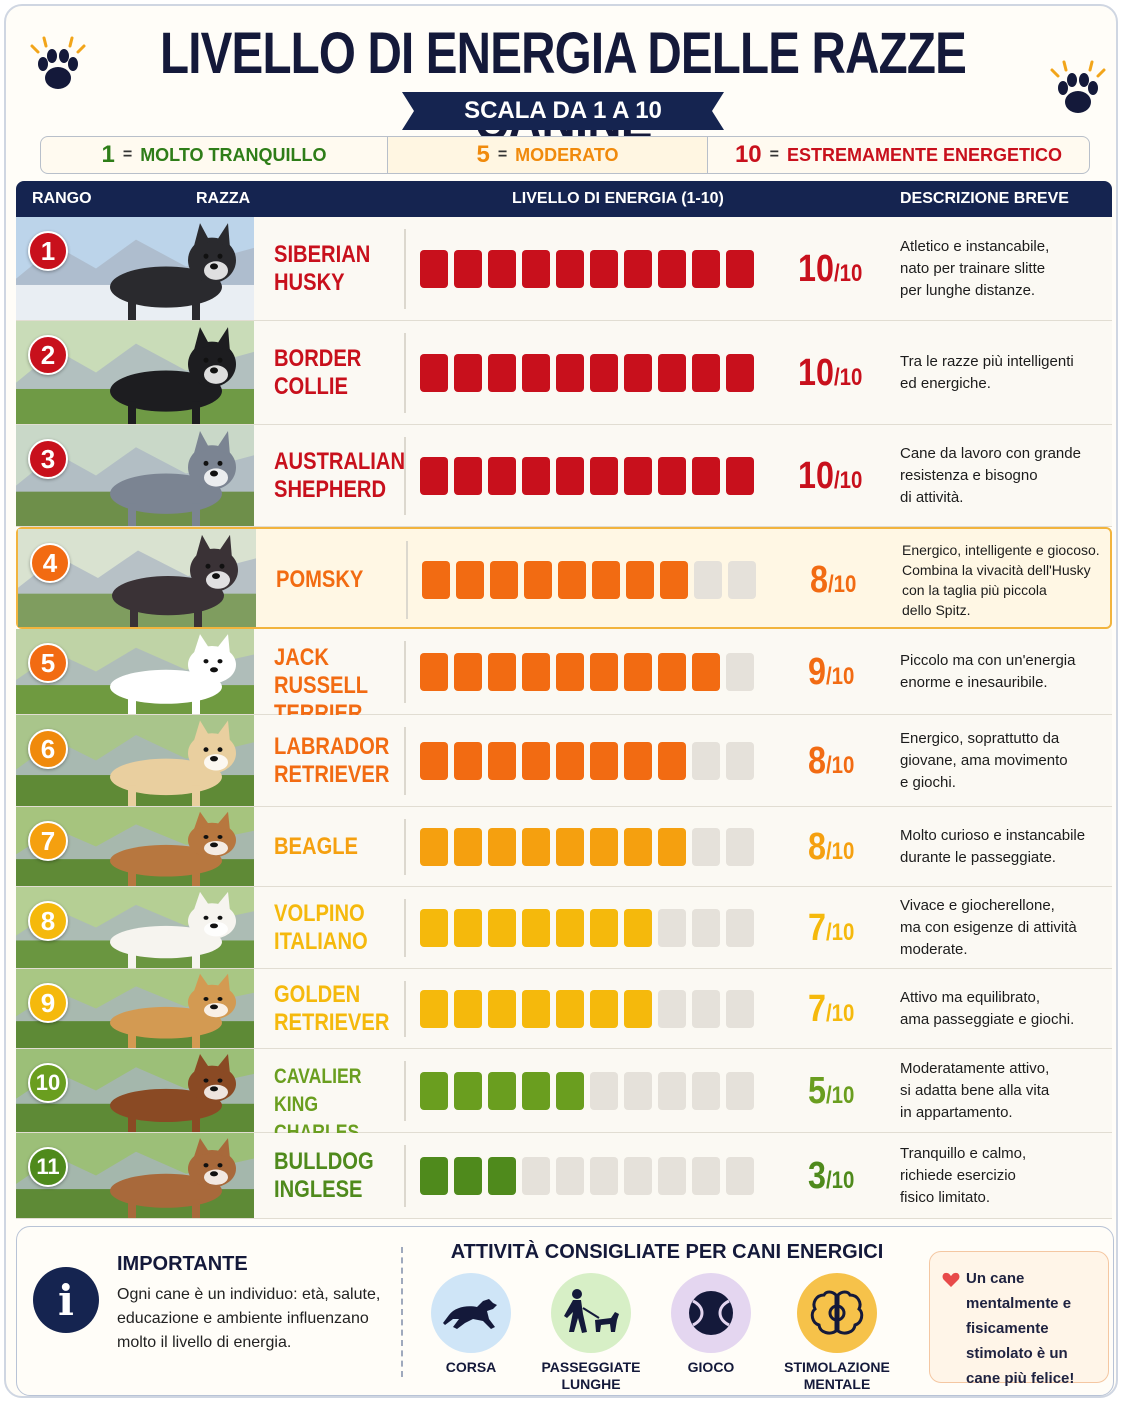 The image size is (1122, 1402). I want to click on breed-name: BORDER COLLIE, so click(328, 373).